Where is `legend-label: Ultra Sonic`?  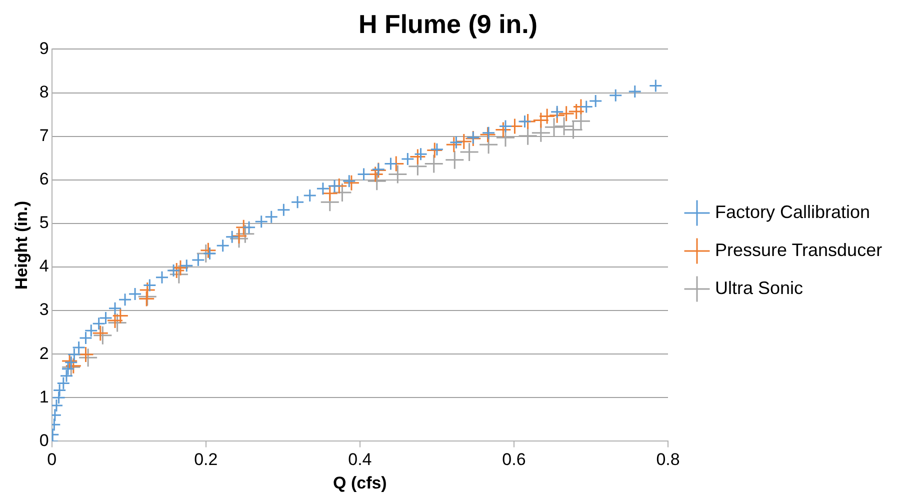 legend-label: Ultra Sonic is located at coordinates (759, 288).